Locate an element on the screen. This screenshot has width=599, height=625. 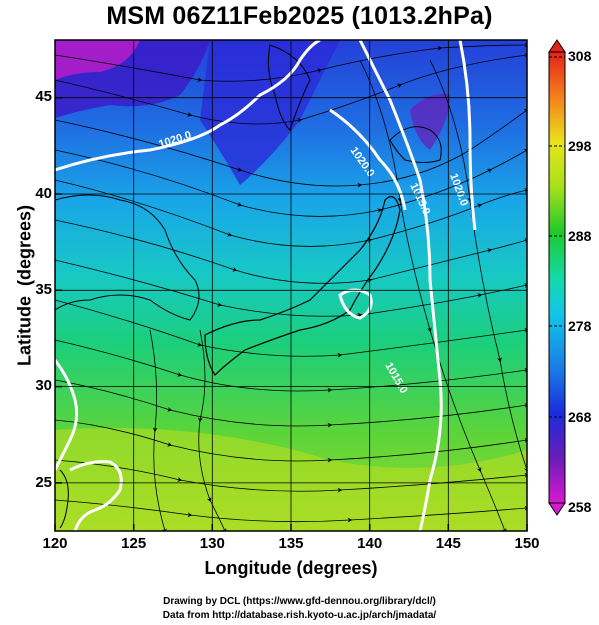
x-axis-label: Longitude (degrees) is located at coordinates (291, 568).